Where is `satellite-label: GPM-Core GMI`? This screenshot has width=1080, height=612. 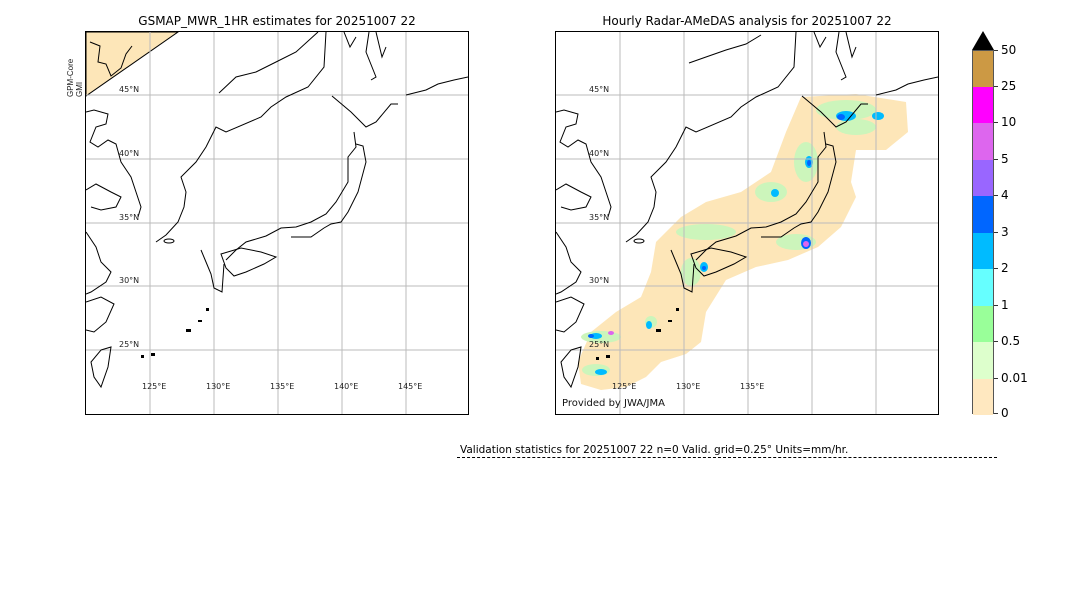 satellite-label: GPM-Core GMI is located at coordinates (75, 78).